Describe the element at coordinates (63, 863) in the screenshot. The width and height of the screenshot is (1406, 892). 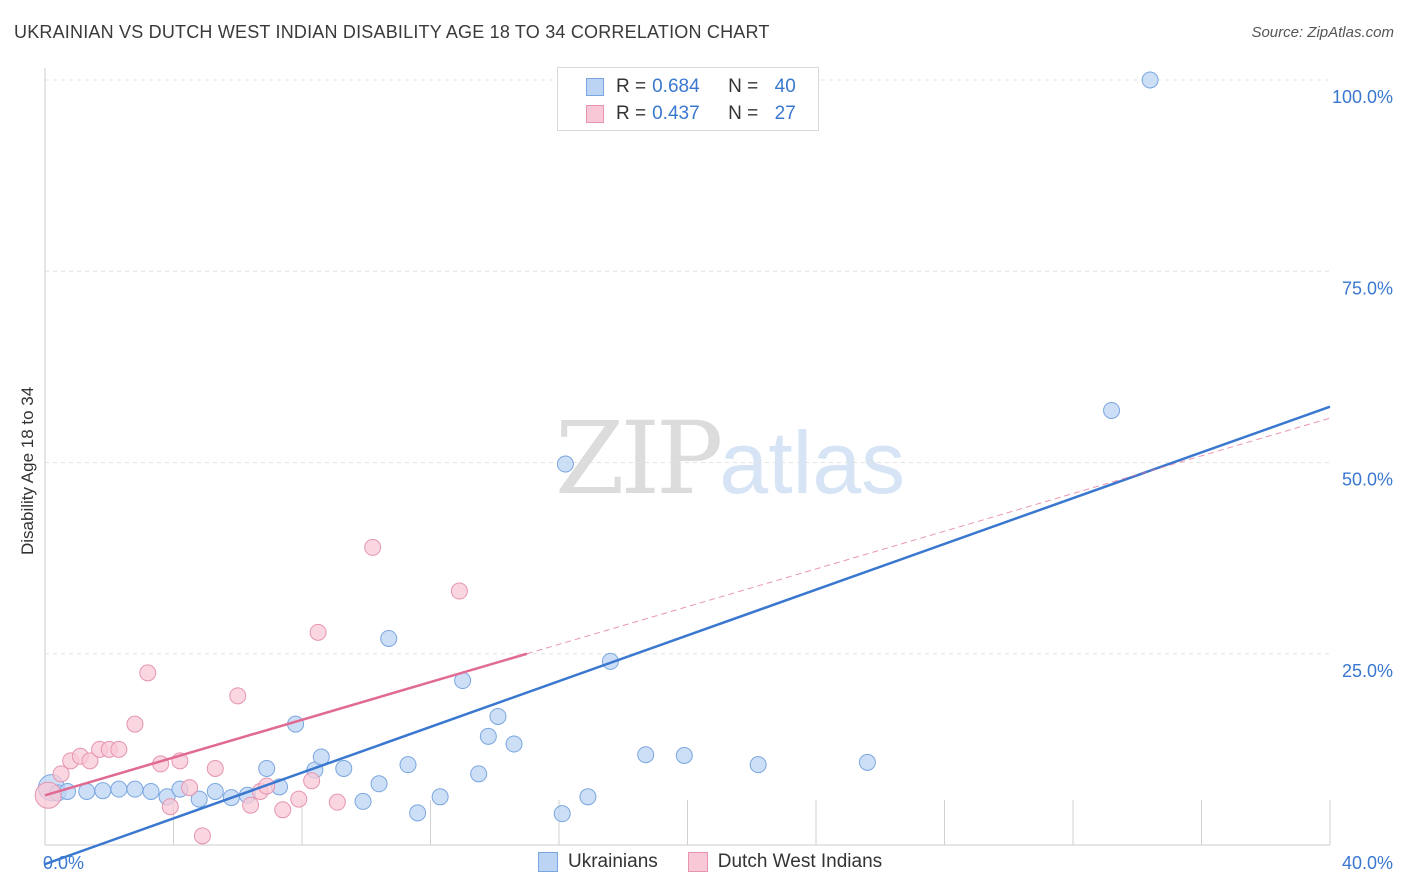
I see `x-tick-label: 0.0%` at that location.